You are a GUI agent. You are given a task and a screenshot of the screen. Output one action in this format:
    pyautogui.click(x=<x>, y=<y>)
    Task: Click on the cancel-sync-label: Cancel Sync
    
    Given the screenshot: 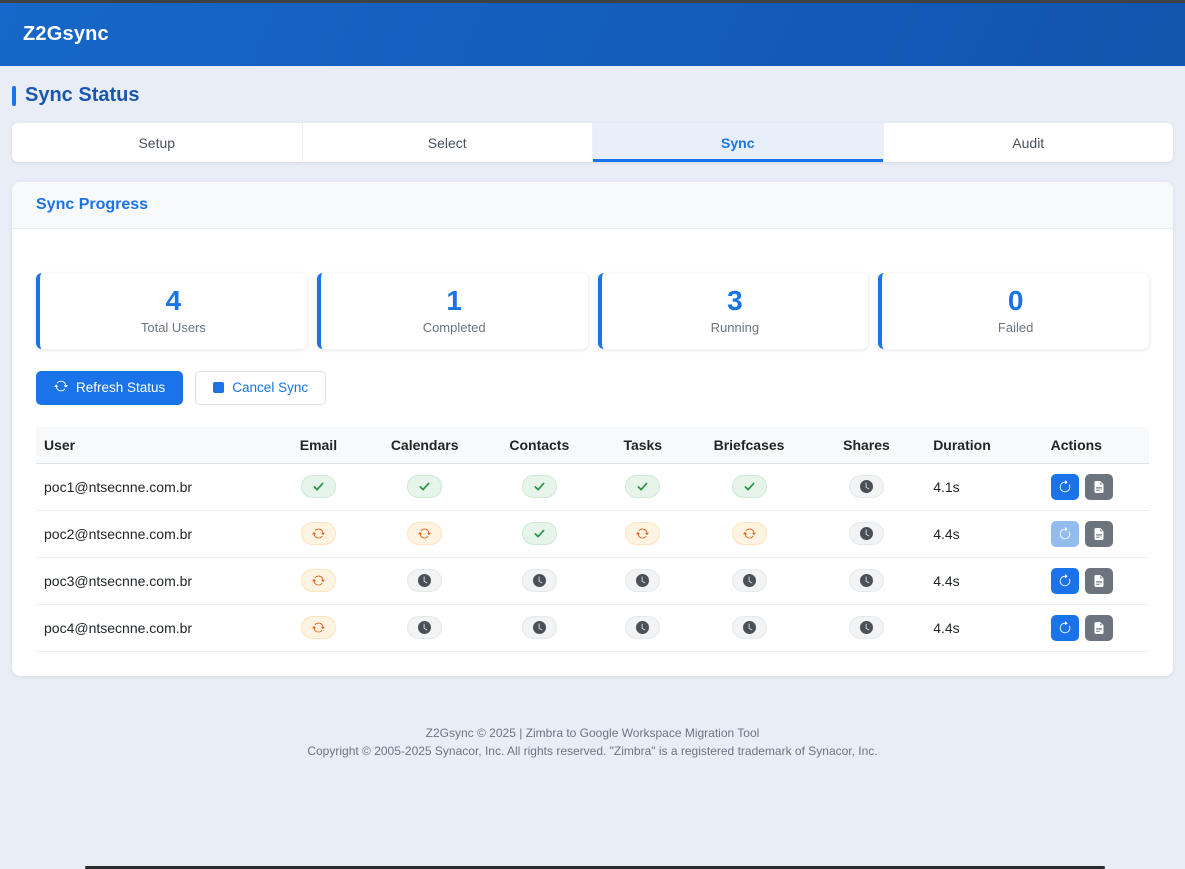 What is the action you would take?
    pyautogui.click(x=270, y=388)
    